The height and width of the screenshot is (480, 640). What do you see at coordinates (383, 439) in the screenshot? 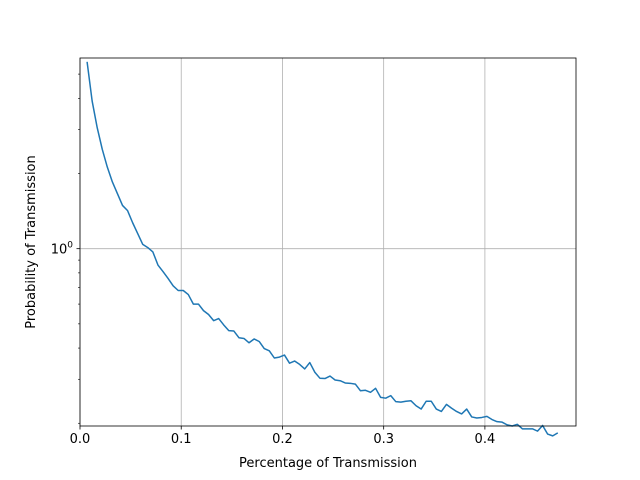
I see `x-tick-label: 0.3` at bounding box center [383, 439].